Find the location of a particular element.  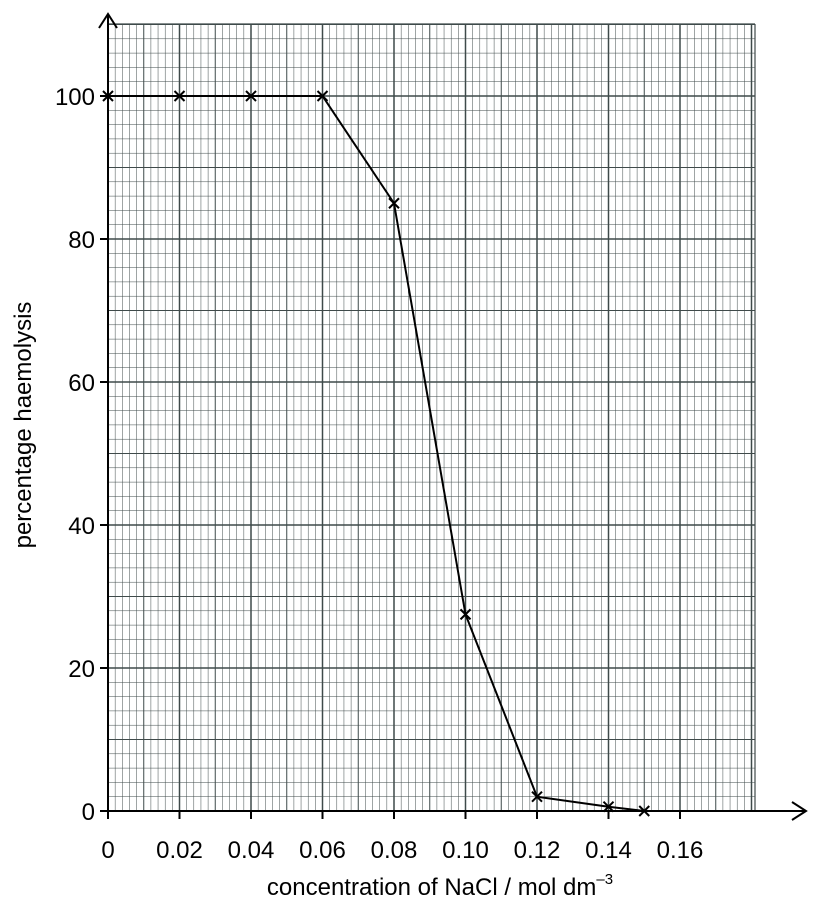

x-tick-label: 0.14 is located at coordinates (608, 850).